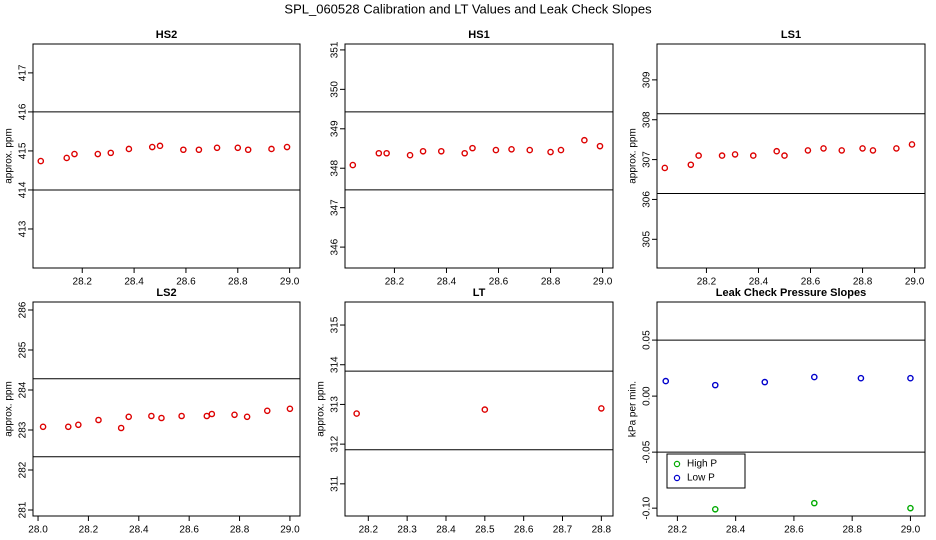  I want to click on y-tick-label: 286, so click(23, 309).